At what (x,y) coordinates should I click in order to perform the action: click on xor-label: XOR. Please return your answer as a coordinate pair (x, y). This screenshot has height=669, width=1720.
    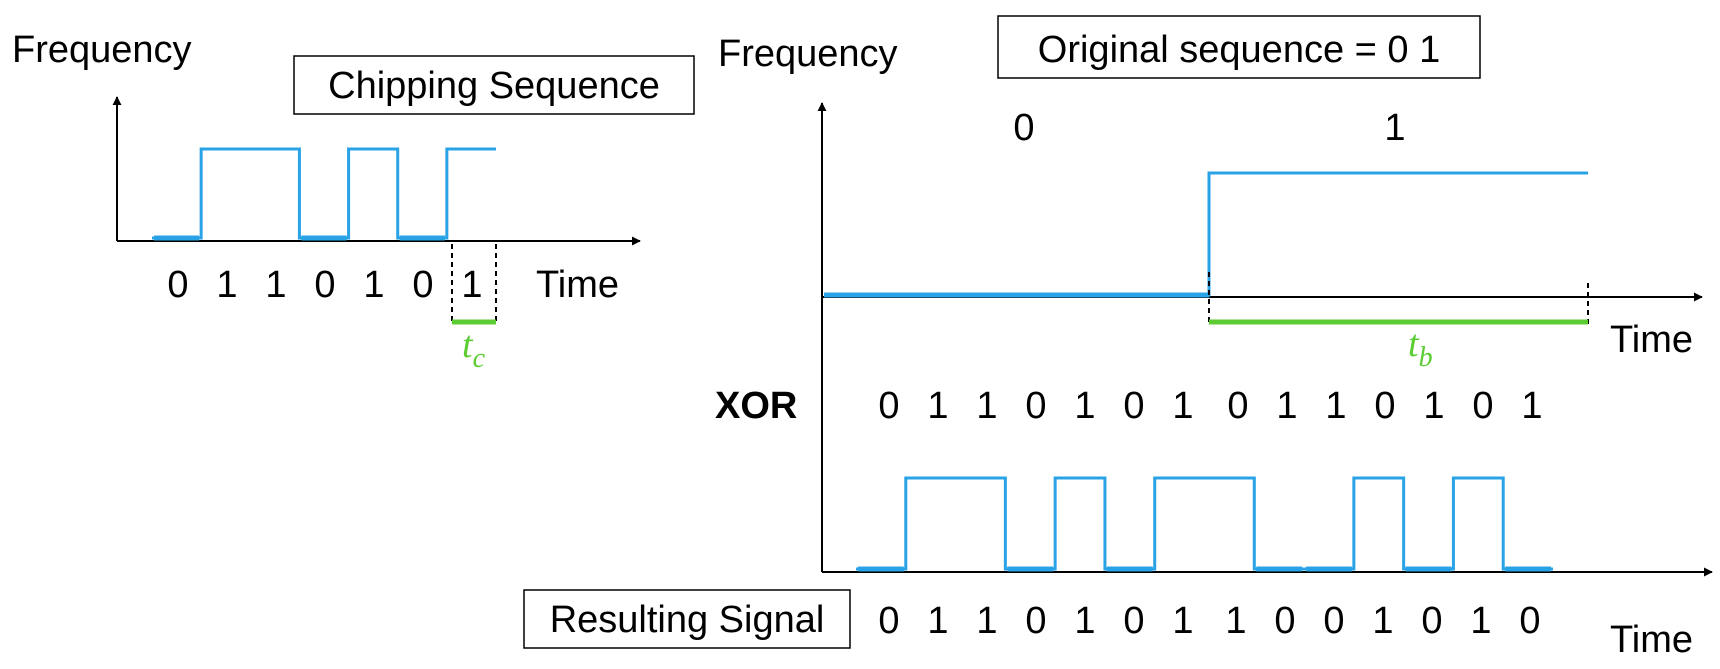
    Looking at the image, I should click on (756, 406).